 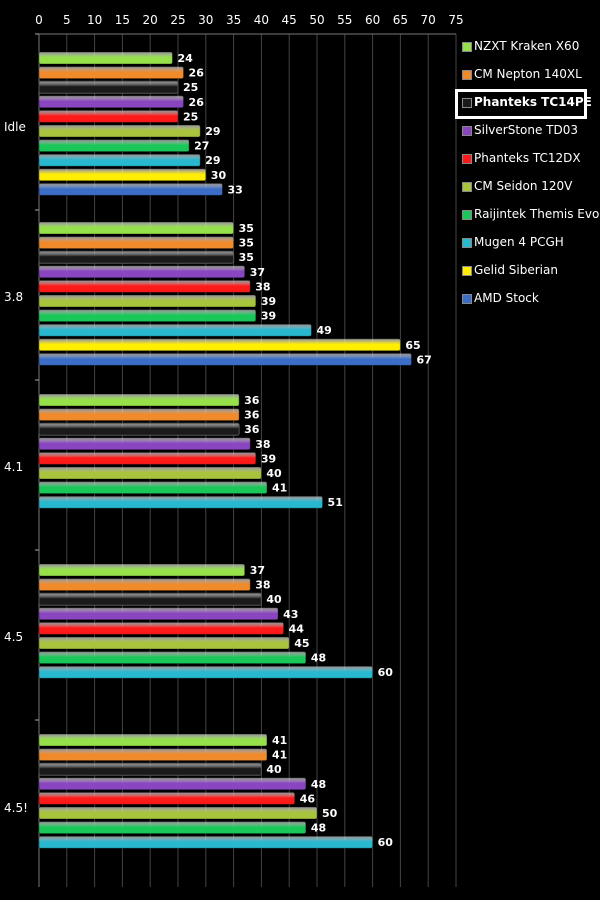 What do you see at coordinates (94, 20) in the screenshot?
I see `x-tick-label: 10` at bounding box center [94, 20].